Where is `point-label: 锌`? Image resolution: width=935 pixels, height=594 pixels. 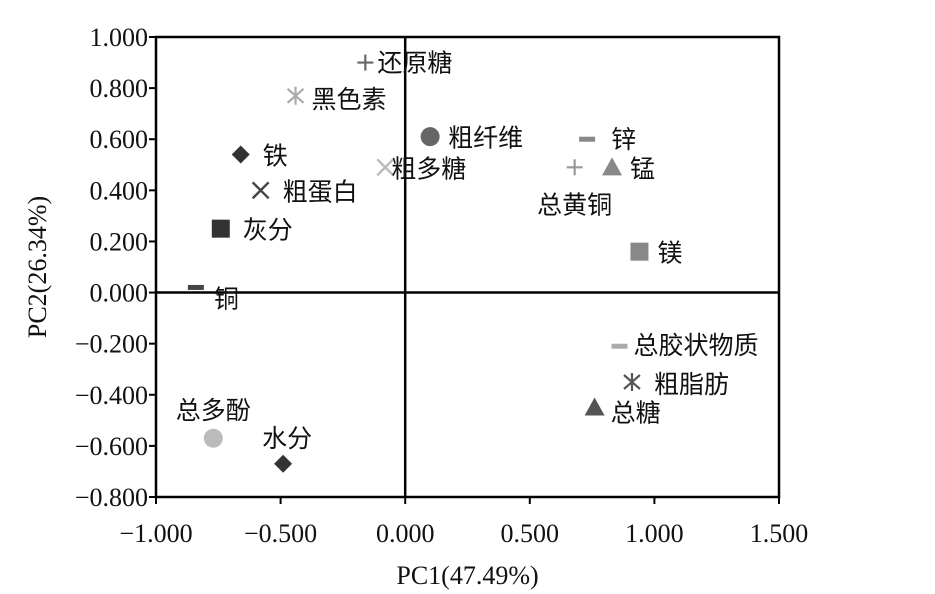 point-label: 锌 is located at coordinates (623, 139).